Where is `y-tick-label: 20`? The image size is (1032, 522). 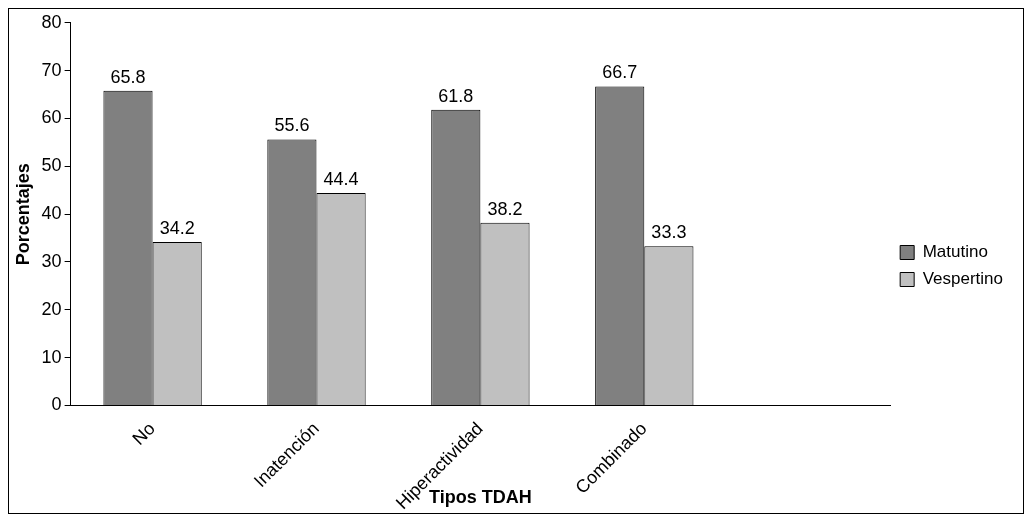 y-tick-label: 20 is located at coordinates (51, 308).